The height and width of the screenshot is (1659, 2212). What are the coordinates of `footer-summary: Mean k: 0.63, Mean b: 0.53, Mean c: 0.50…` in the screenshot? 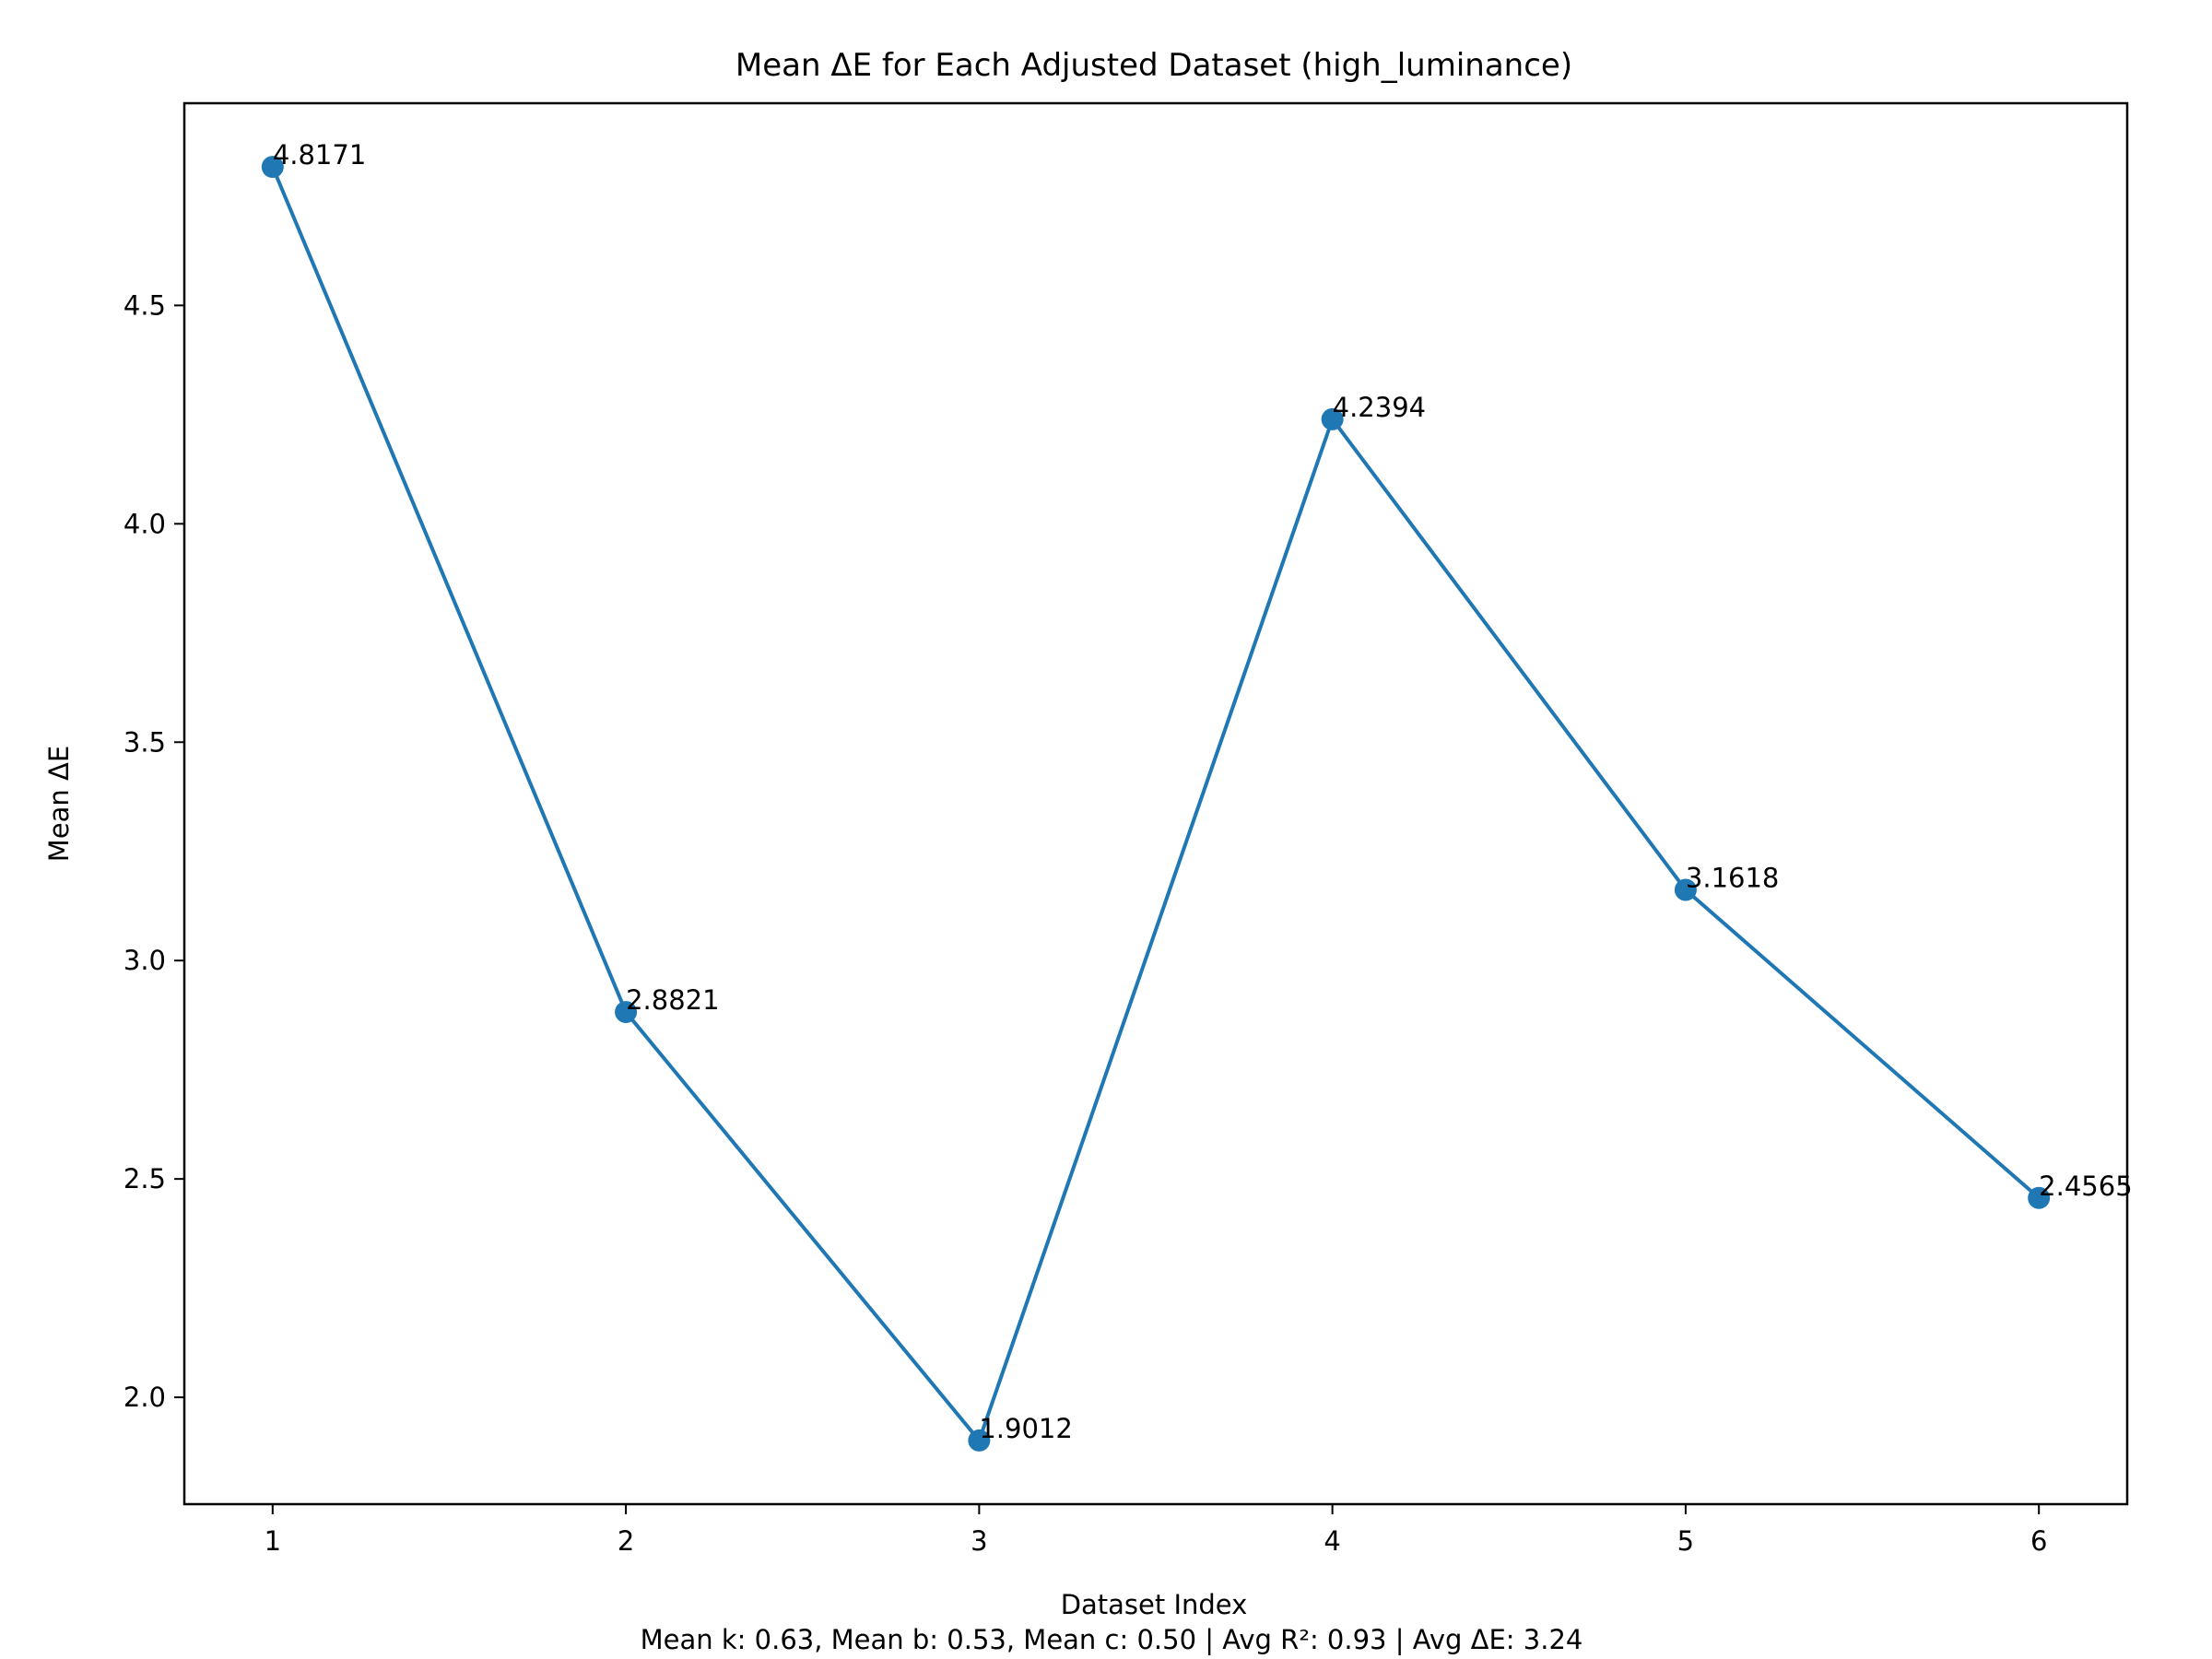 It's located at (1112, 1639).